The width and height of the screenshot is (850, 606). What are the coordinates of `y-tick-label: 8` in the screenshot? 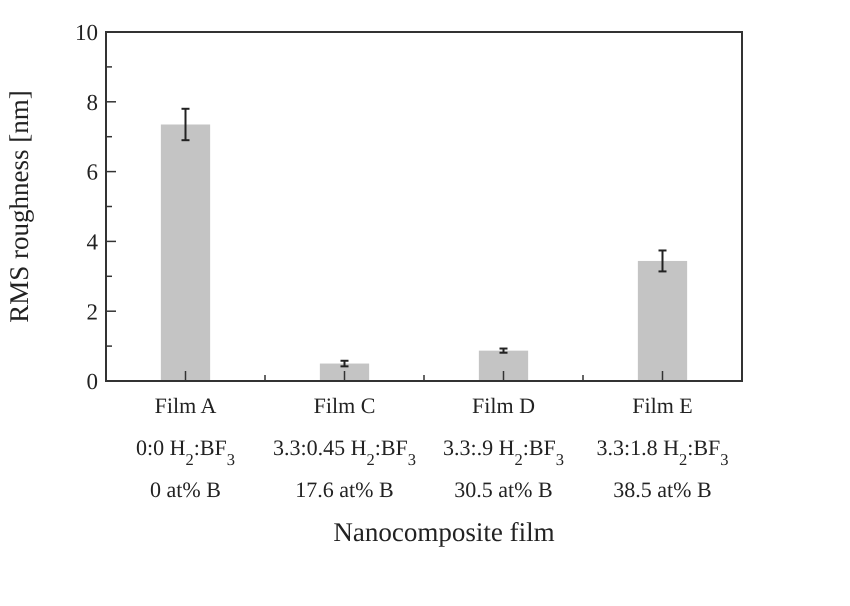 It's located at (92, 102).